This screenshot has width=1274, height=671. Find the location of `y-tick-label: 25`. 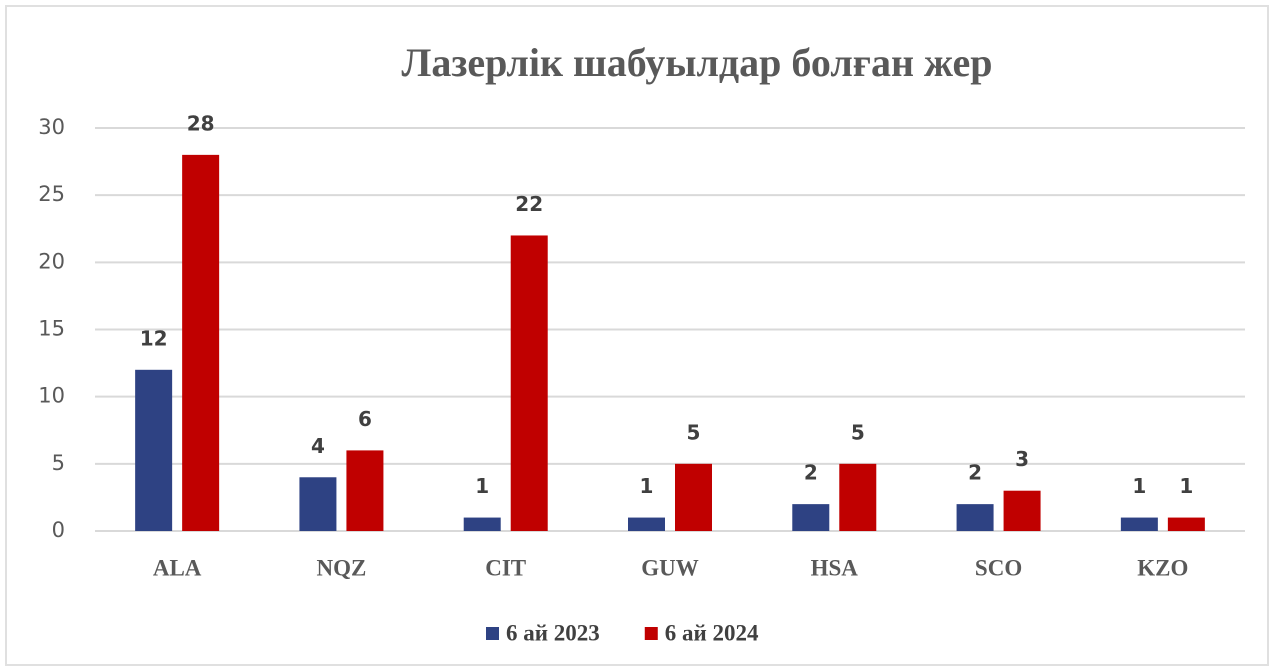

y-tick-label: 25 is located at coordinates (51, 194).